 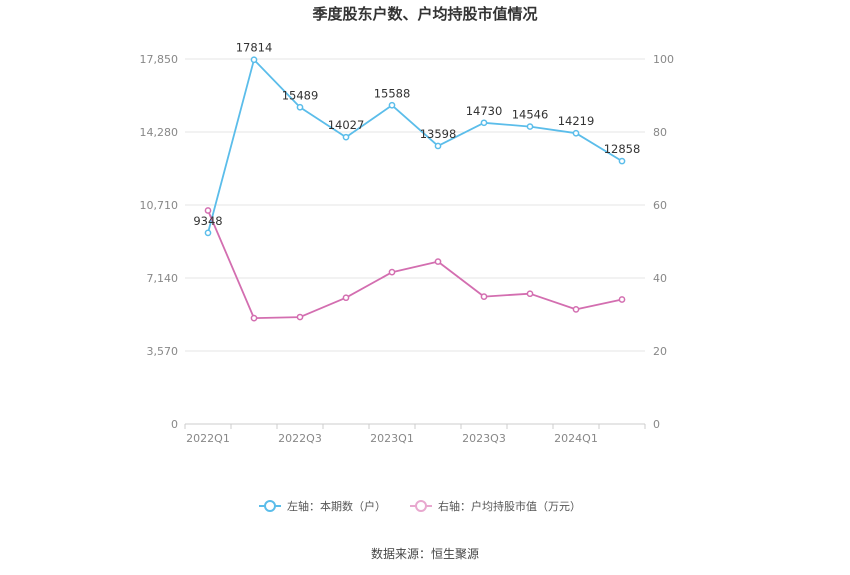 I want to click on data-label: 17814, so click(x=254, y=48).